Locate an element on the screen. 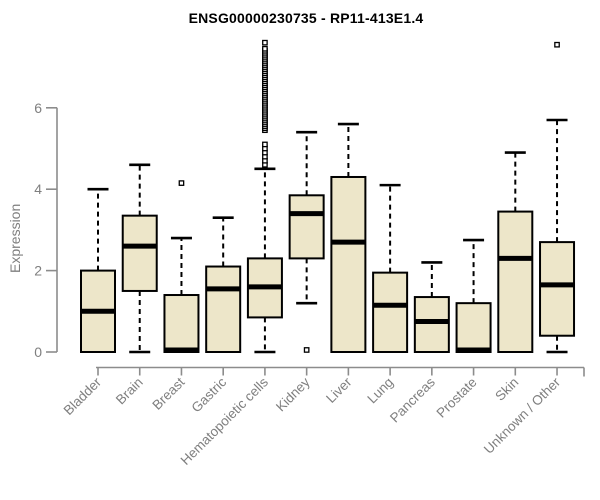 Image resolution: width=600 pixels, height=500 pixels. y-tick-label: 4 is located at coordinates (38, 189).